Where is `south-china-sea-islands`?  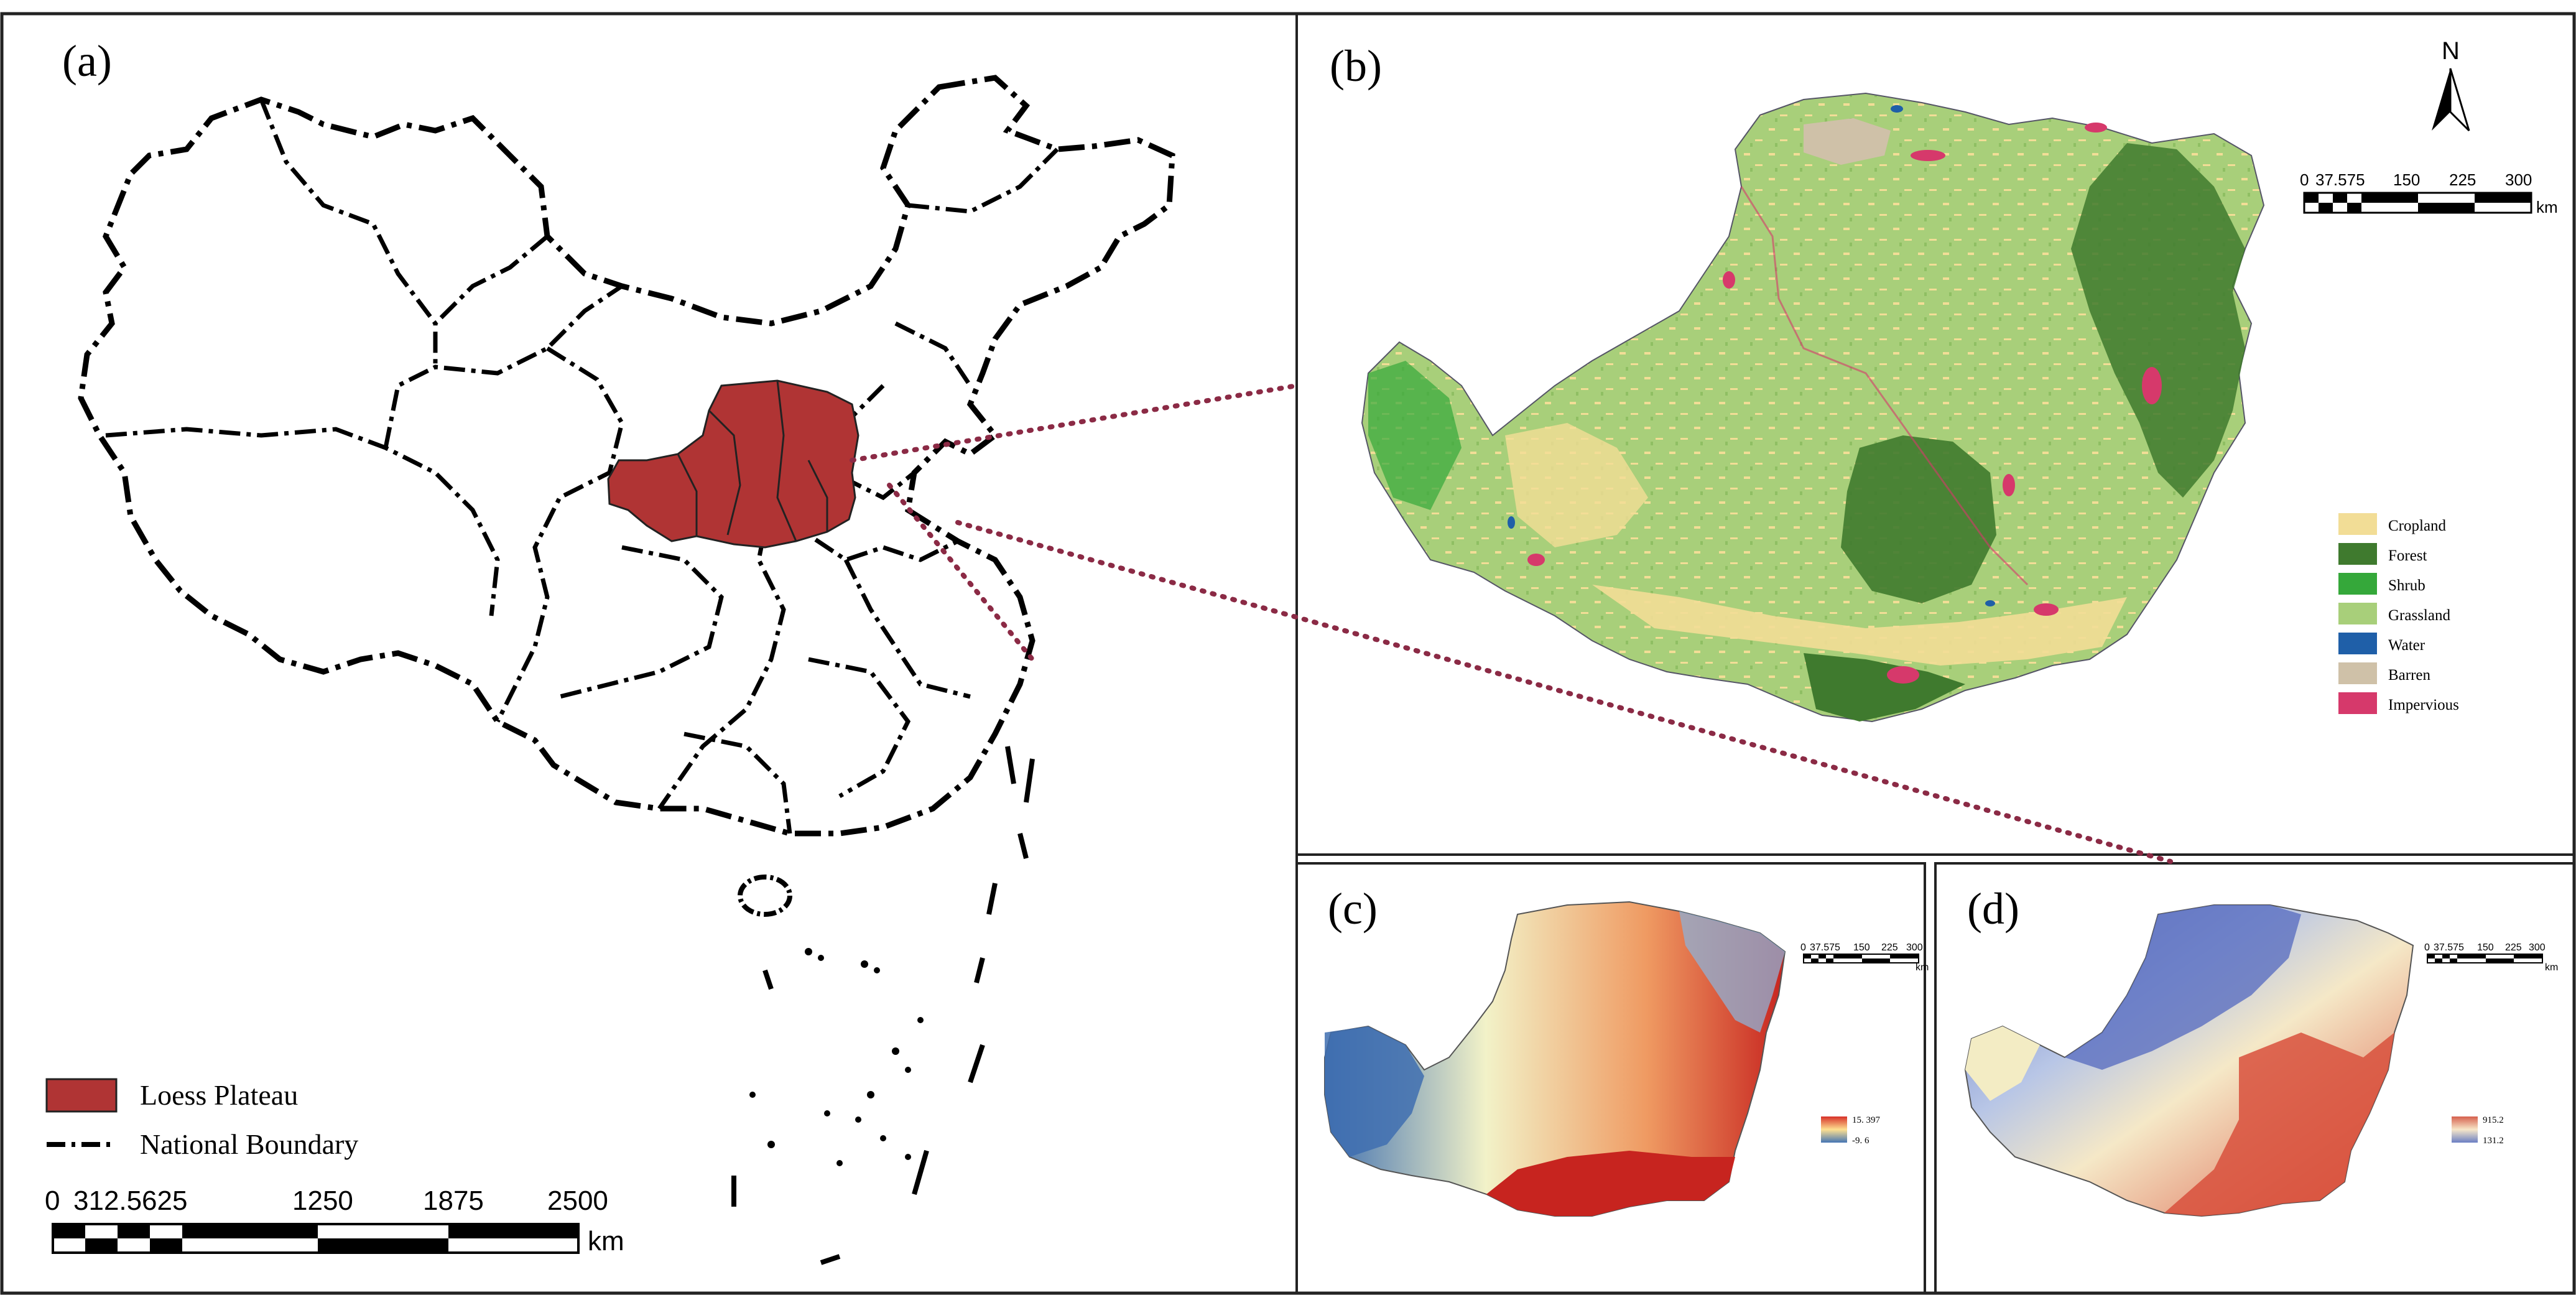 south-china-sea-islands is located at coordinates (883, 1005).